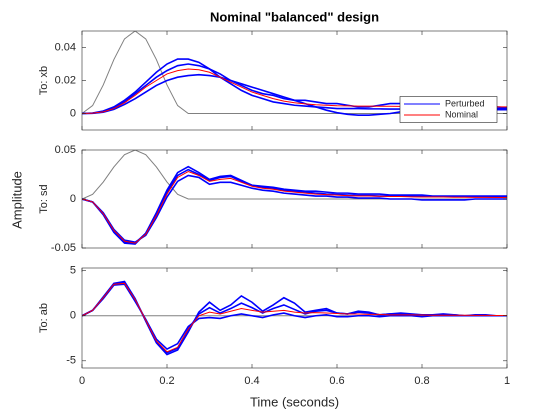  I want to click on y-axis-label: To: sd, so click(44, 198).